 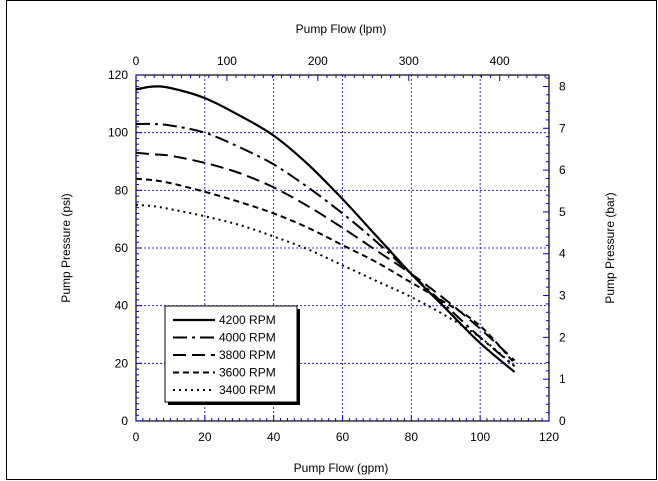 I want to click on x-tick-label: 120, so click(x=549, y=437).